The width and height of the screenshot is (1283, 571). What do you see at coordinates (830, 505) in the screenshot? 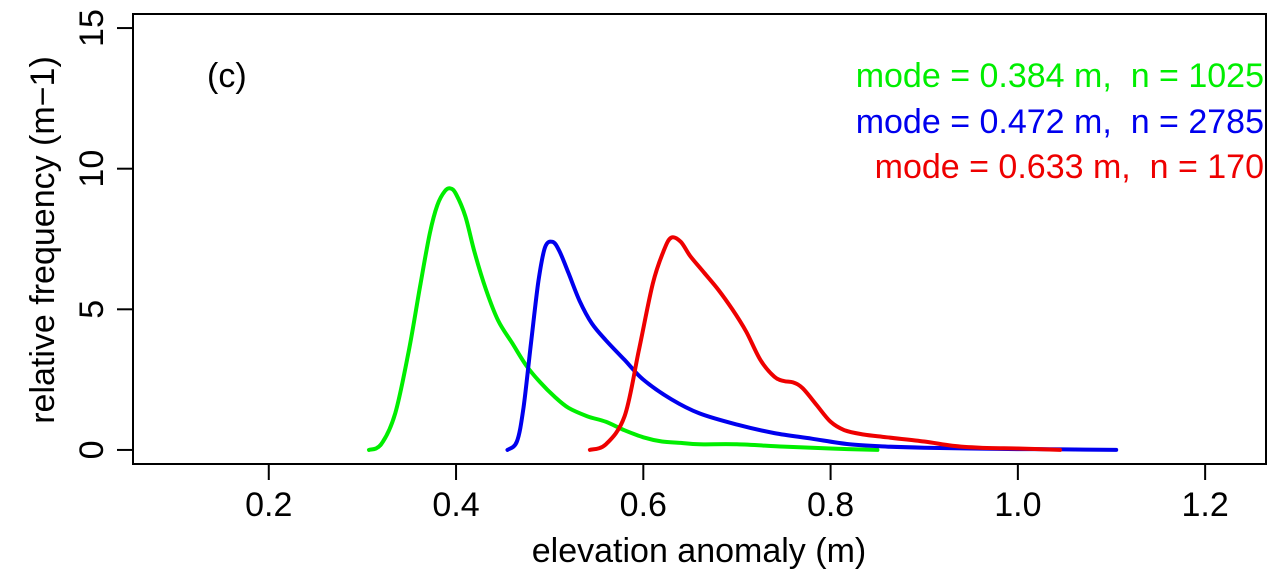
I see `x-tick-label: 0.8` at bounding box center [830, 505].